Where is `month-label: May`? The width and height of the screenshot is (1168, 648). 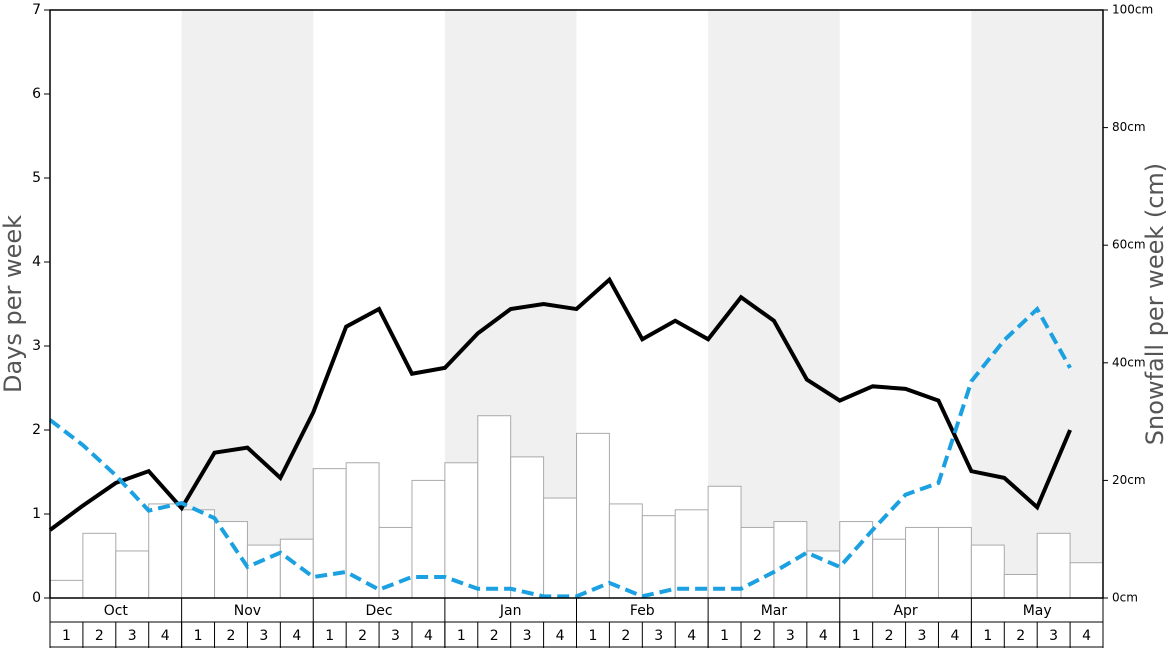 month-label: May is located at coordinates (1037, 611).